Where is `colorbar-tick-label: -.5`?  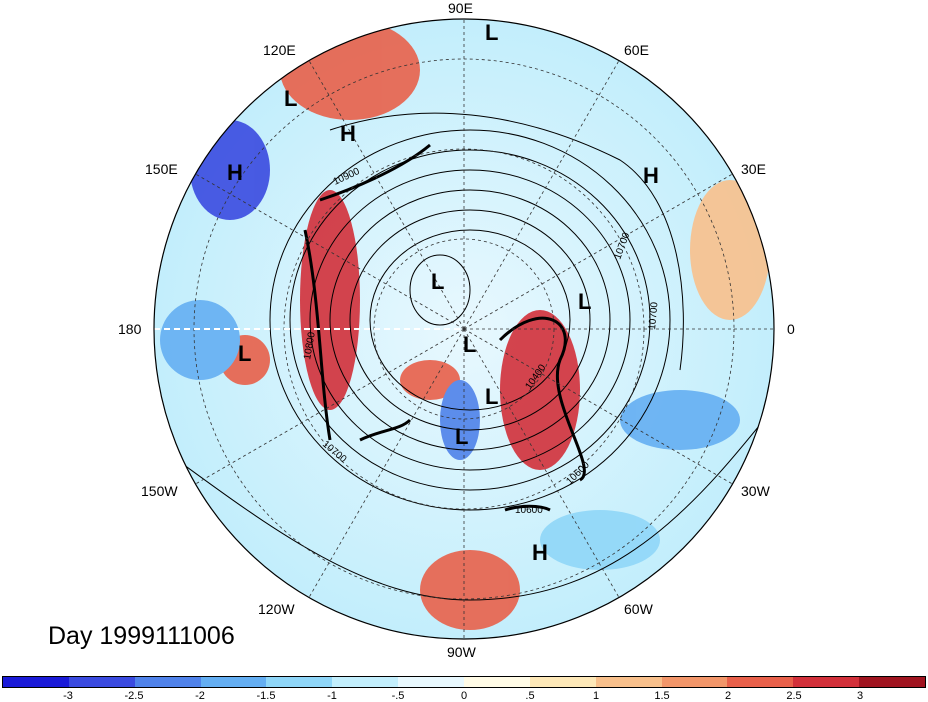
colorbar-tick-label: -.5 is located at coordinates (398, 696).